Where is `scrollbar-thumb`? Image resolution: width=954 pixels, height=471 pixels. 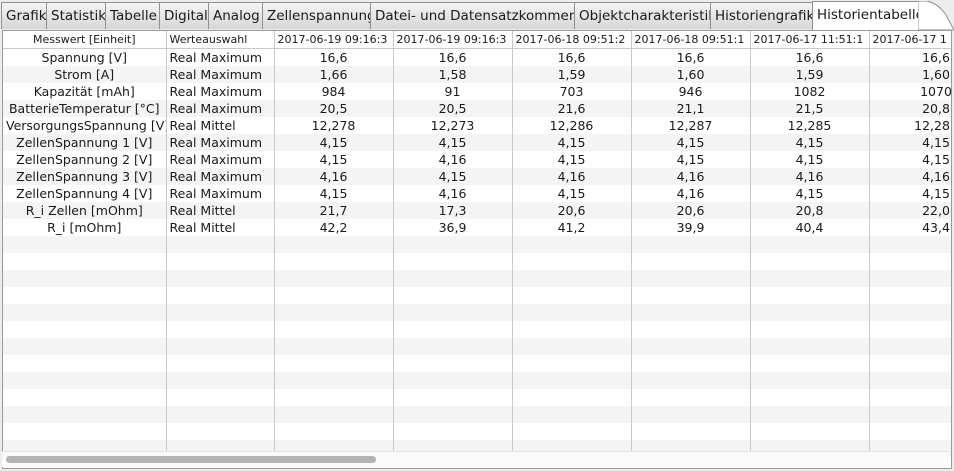
scrollbar-thumb is located at coordinates (191, 459).